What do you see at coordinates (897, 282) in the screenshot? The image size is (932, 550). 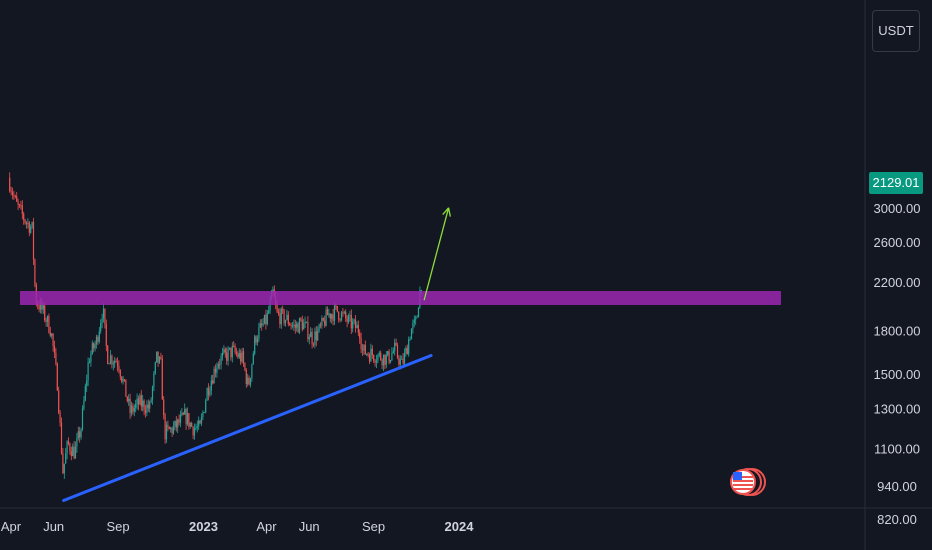 I see `price-tick-2: 2200.00` at bounding box center [897, 282].